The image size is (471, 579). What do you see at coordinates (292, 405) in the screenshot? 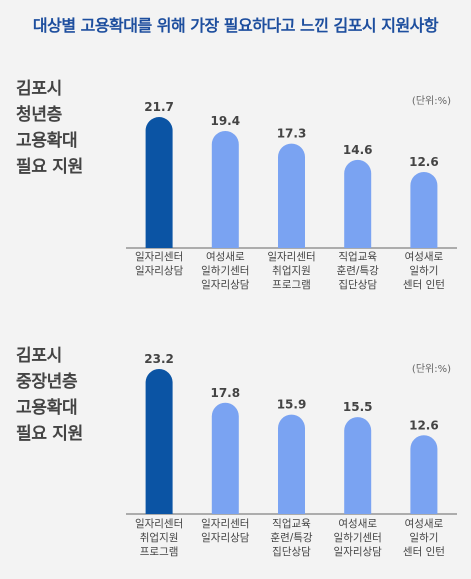
I see `data-label-3: 15.9` at bounding box center [292, 405].